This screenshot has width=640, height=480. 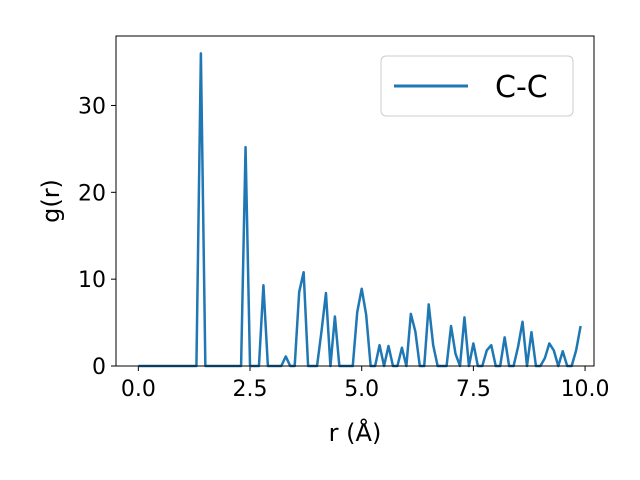 What do you see at coordinates (51, 201) in the screenshot?
I see `y-axis-label: g(r)` at bounding box center [51, 201].